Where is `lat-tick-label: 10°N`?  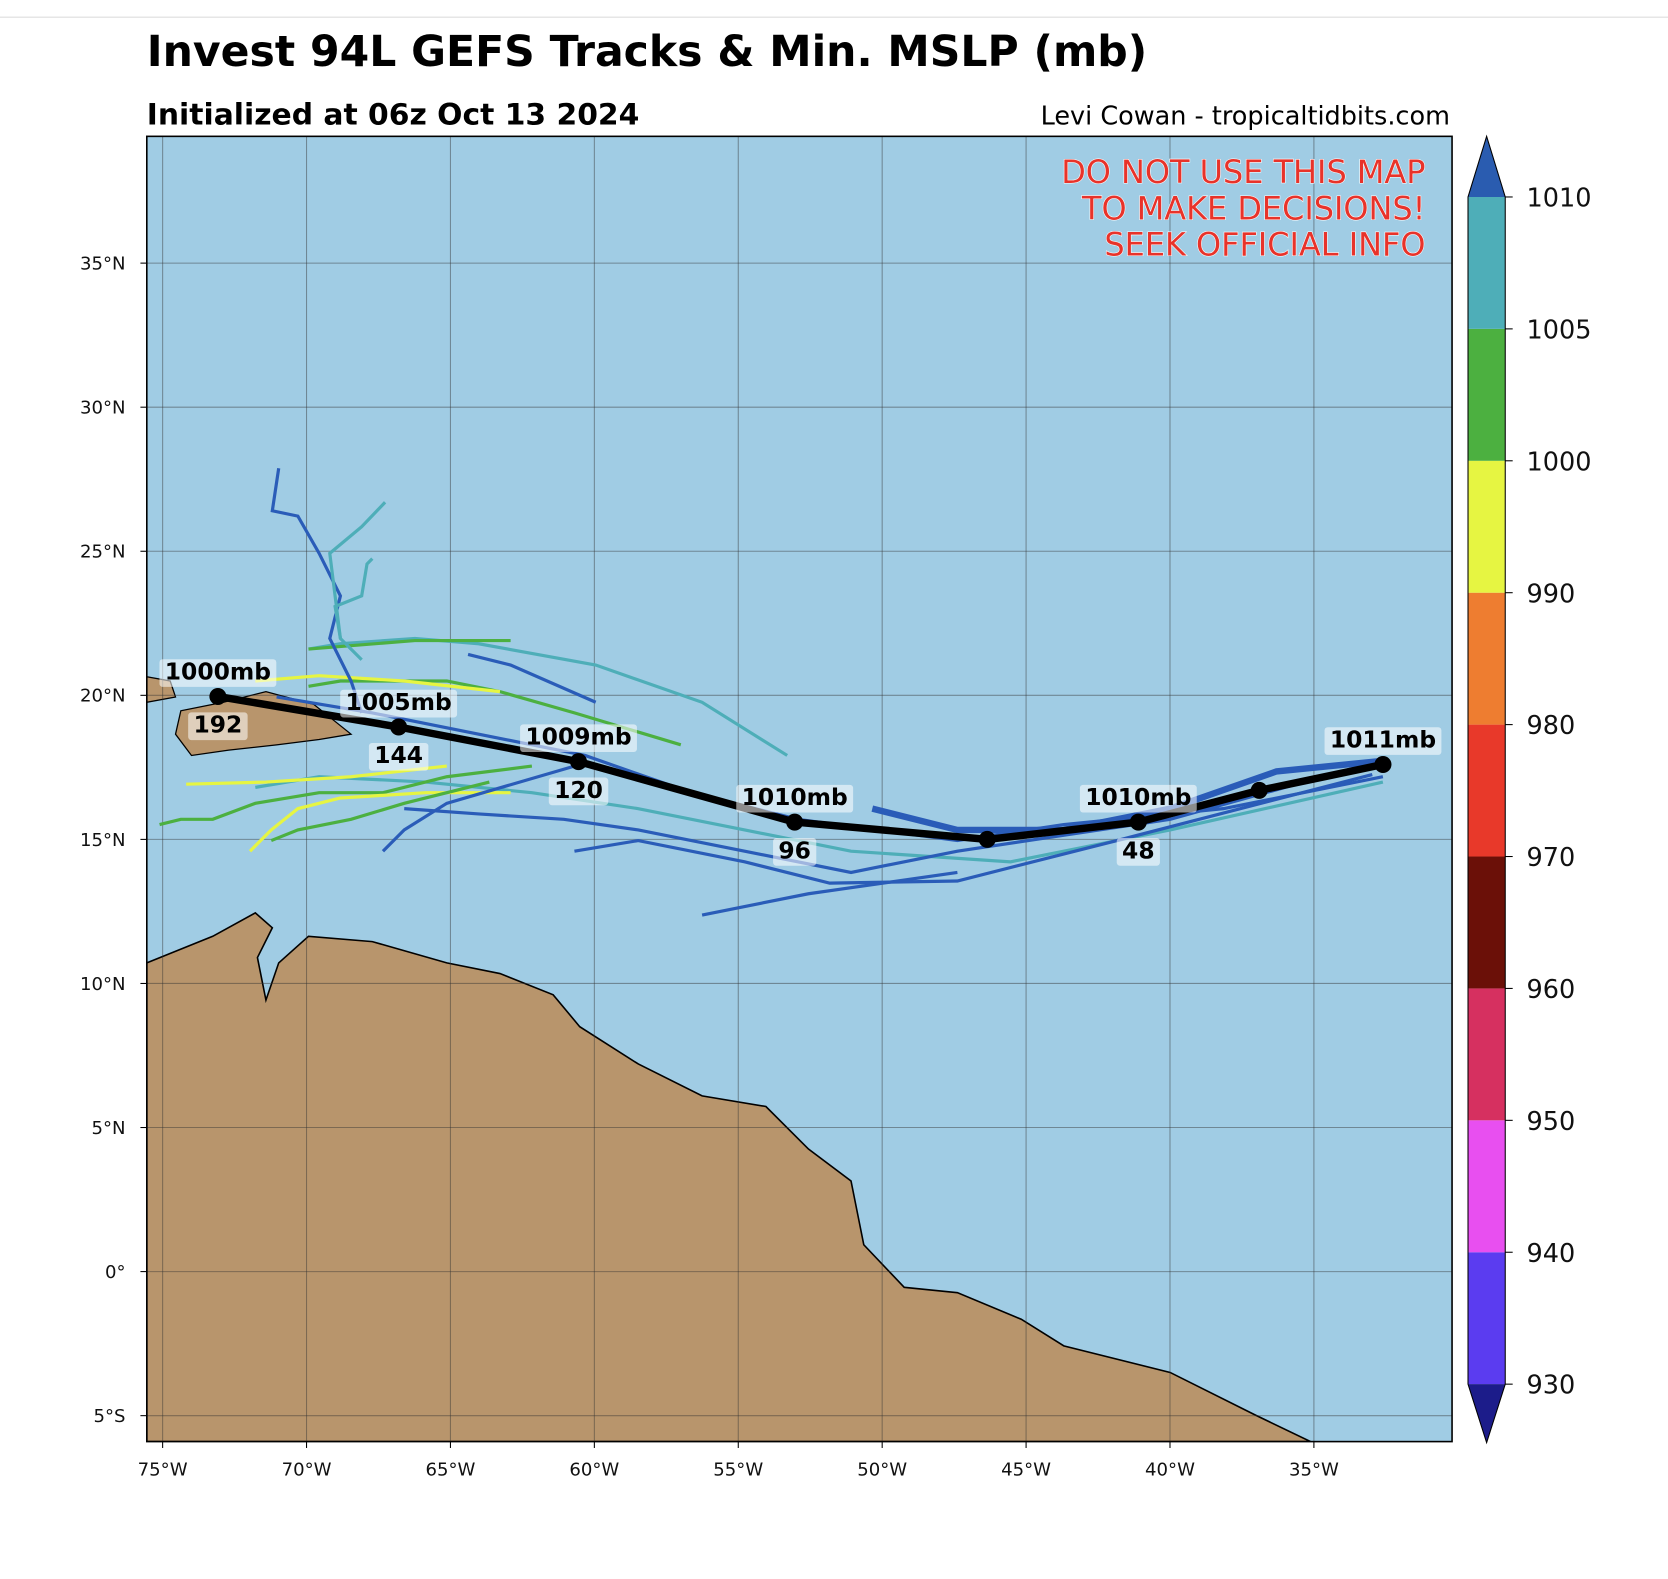
lat-tick-label: 10°N is located at coordinates (103, 984).